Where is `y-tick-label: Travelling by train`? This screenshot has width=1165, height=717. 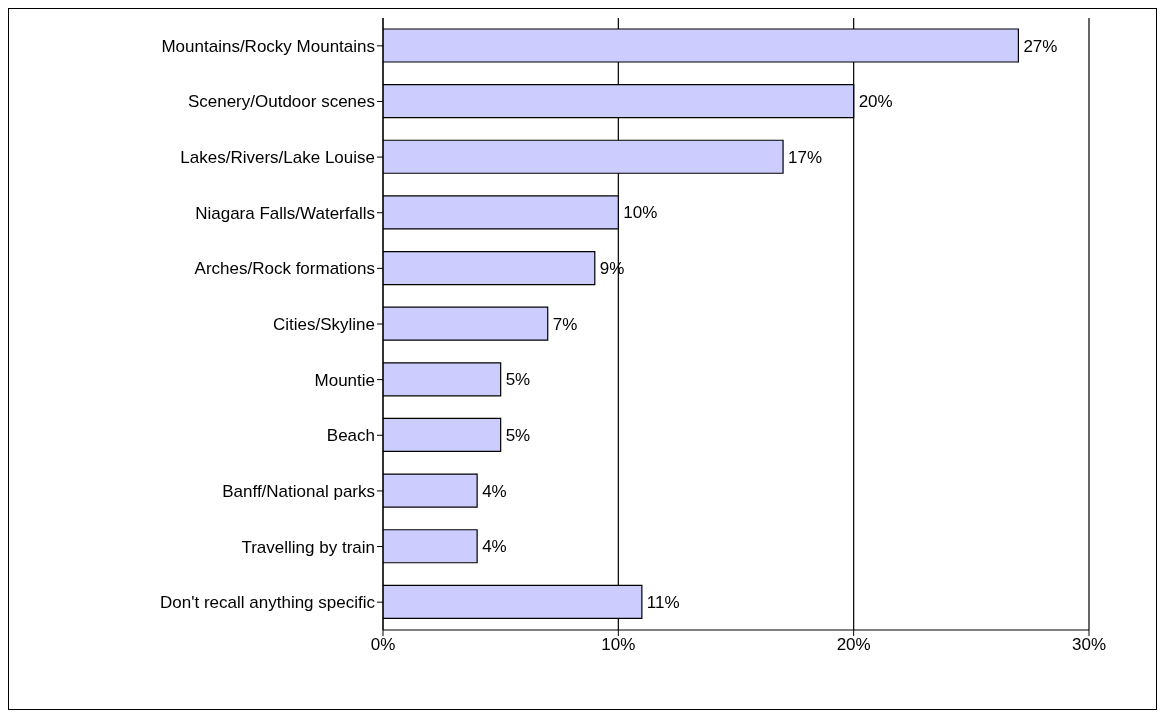
y-tick-label: Travelling by train is located at coordinates (308, 547).